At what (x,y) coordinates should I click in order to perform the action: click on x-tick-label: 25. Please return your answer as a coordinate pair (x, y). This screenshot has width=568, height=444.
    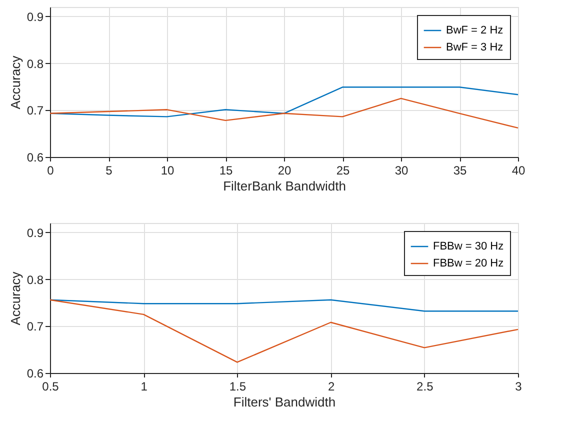
    Looking at the image, I should click on (343, 171).